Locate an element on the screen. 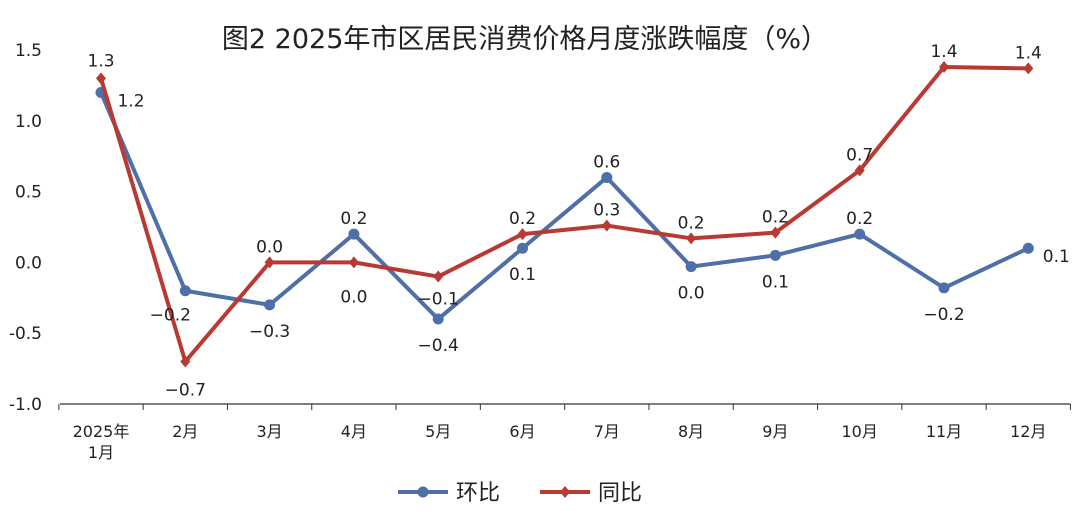 This screenshot has height=528, width=1080. y-tick-label: 0.0 is located at coordinates (28, 263).